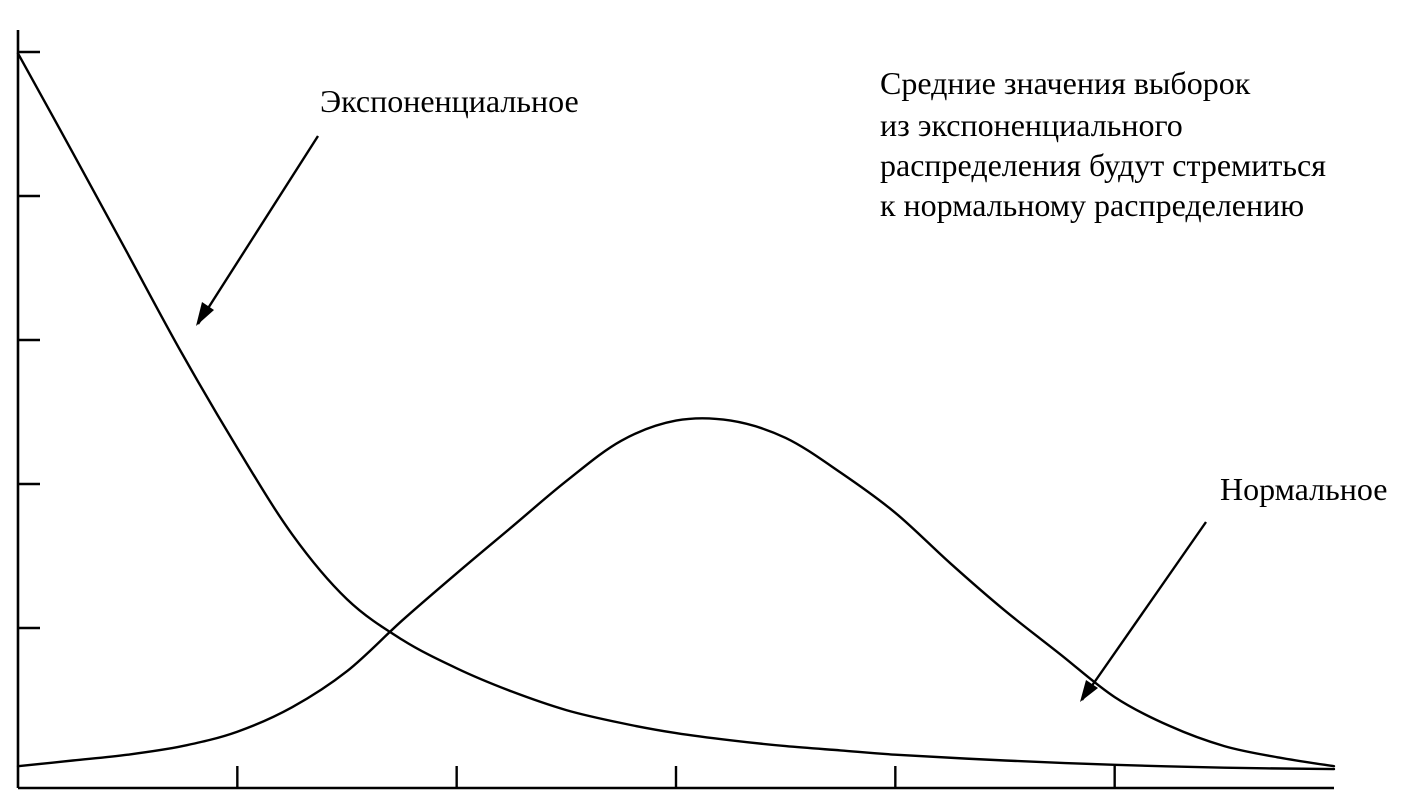 The image size is (1426, 797). What do you see at coordinates (449, 101) in the screenshot?
I see `annotation-exponential: Экспоненциальное` at bounding box center [449, 101].